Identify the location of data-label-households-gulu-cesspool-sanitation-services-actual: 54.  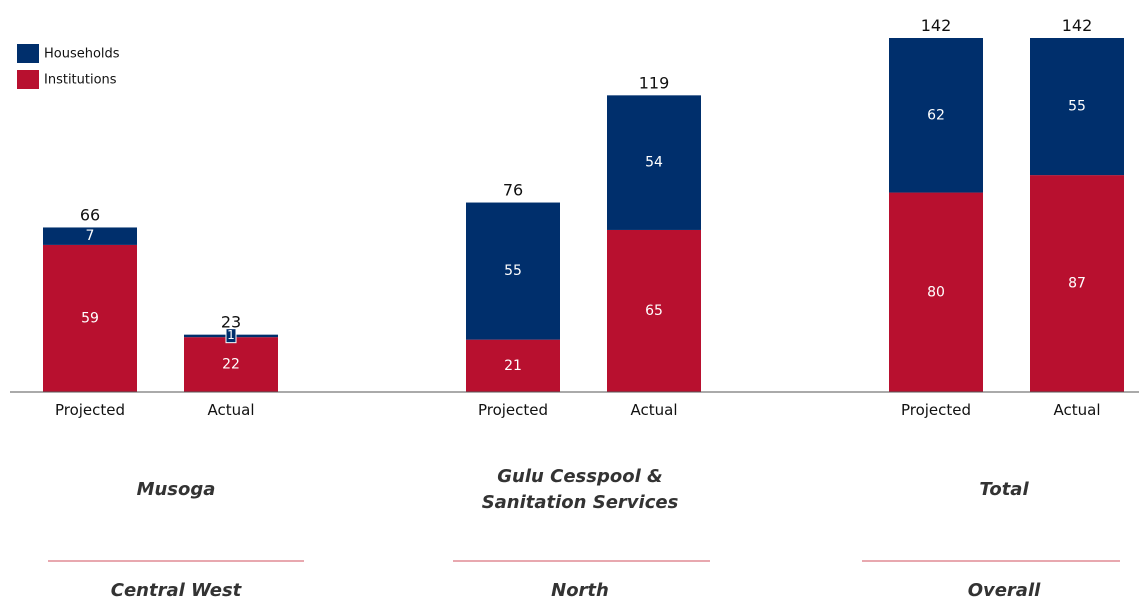
(654, 163).